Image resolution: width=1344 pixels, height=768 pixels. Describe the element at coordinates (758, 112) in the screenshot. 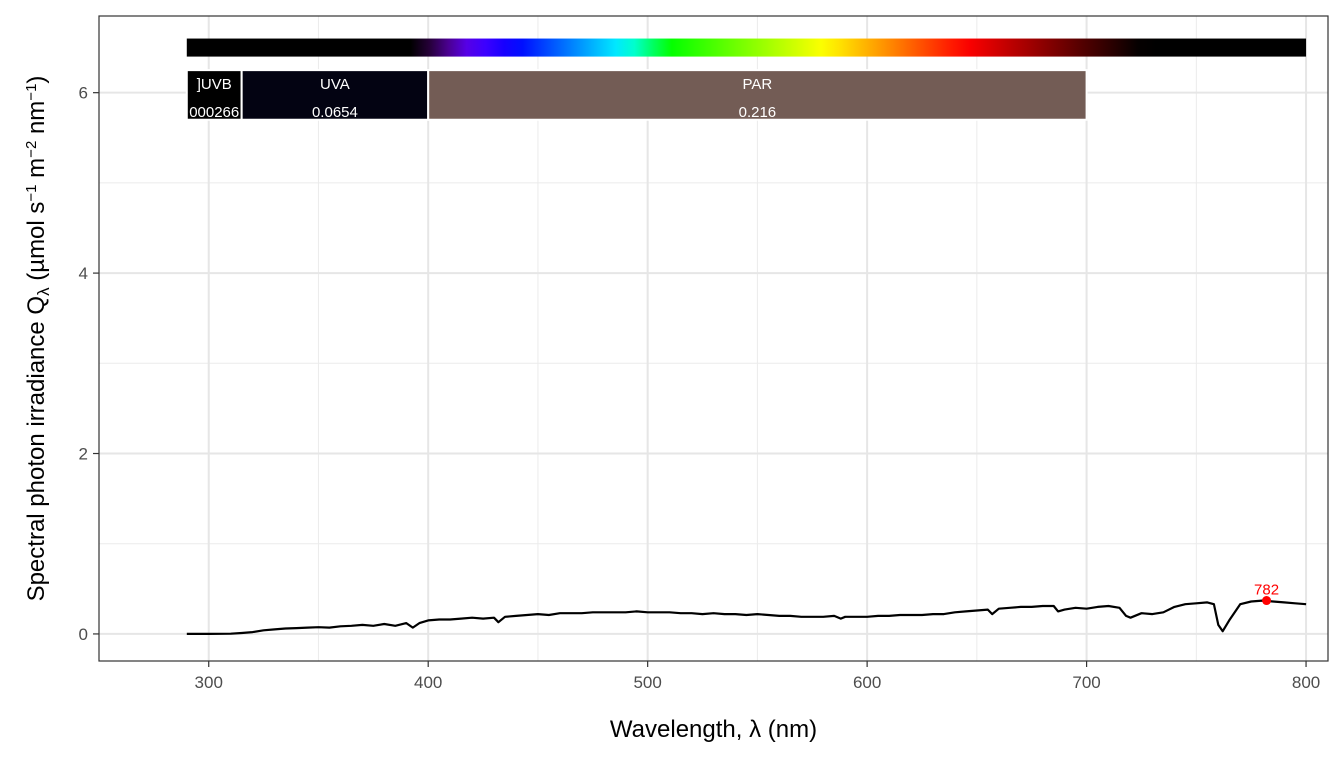

I see `band-value: 0.216` at that location.